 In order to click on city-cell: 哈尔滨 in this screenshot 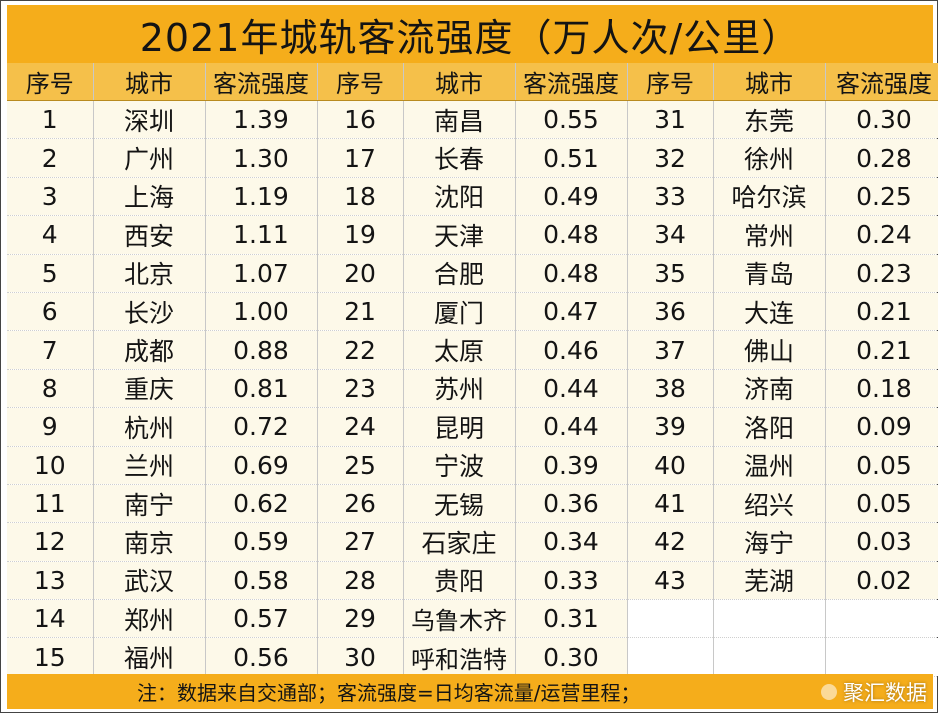, I will do `click(769, 197)`.